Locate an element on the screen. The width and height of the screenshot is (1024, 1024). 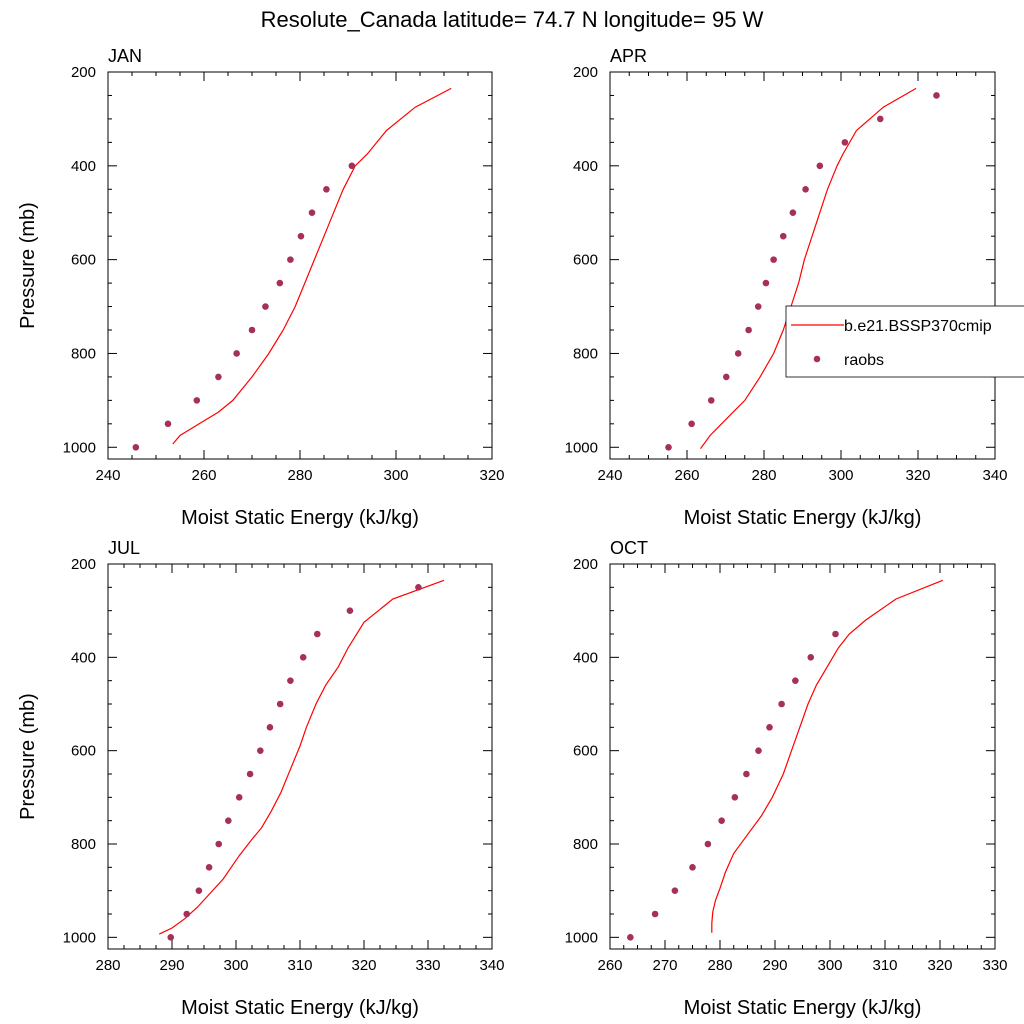
legend-label: raobs is located at coordinates (864, 360).